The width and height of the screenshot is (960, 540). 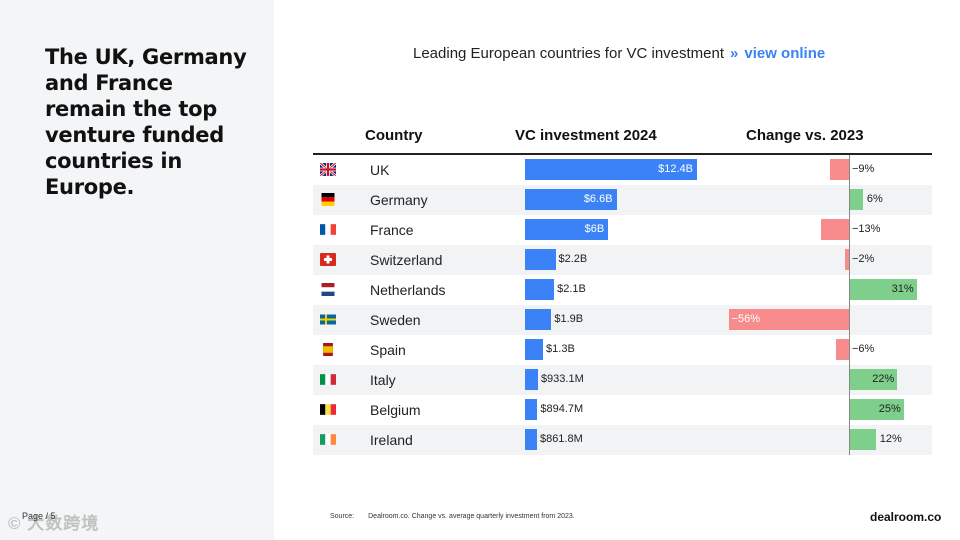 What do you see at coordinates (622, 410) in the screenshot?
I see `table-row: Belgium $894.7M 25%` at bounding box center [622, 410].